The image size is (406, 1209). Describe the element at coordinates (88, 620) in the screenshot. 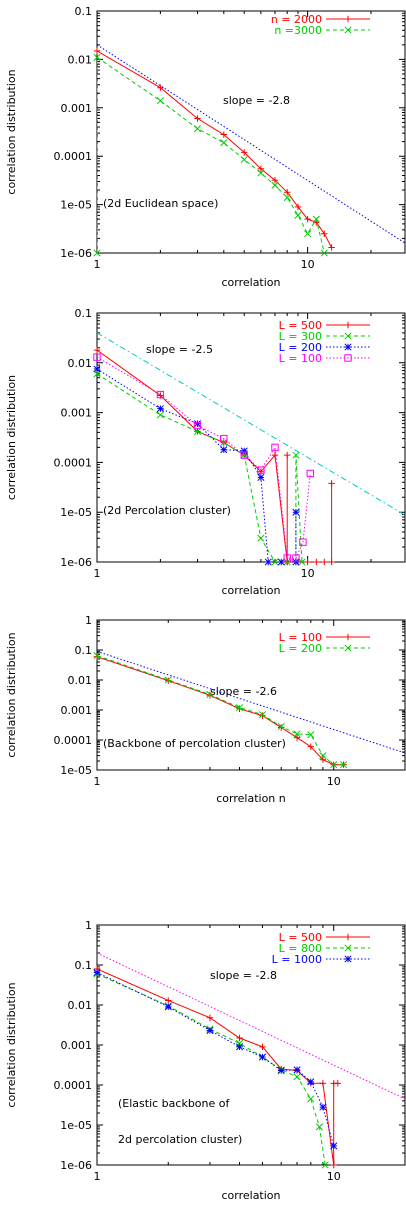

I see `chart-3-y-tick-label: 1` at that location.